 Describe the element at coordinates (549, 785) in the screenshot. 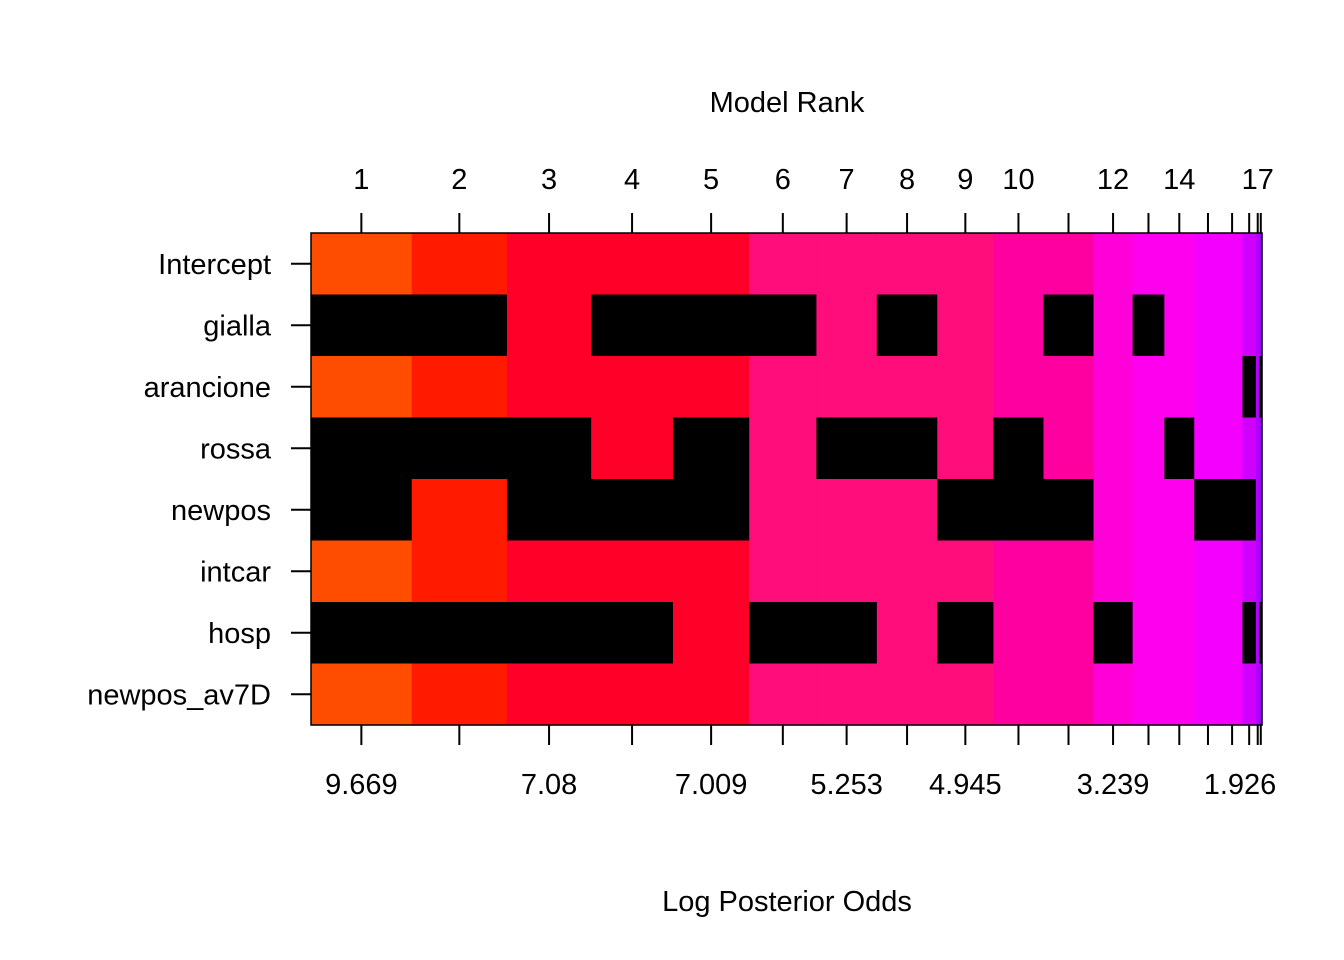

I see `bottom-tick-label: 7.08` at that location.